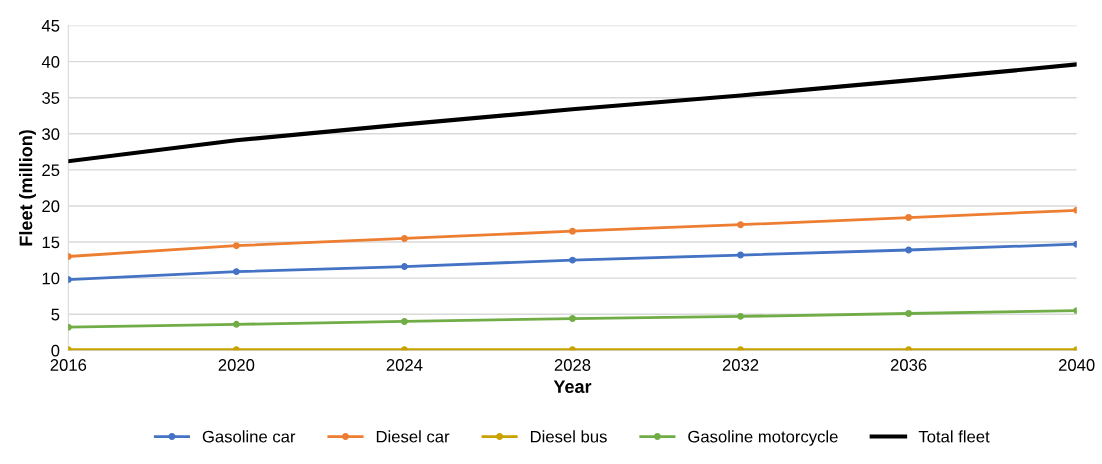 Image resolution: width=1102 pixels, height=464 pixels. Describe the element at coordinates (568, 436) in the screenshot. I see `legend-label: Diesel bus` at that location.